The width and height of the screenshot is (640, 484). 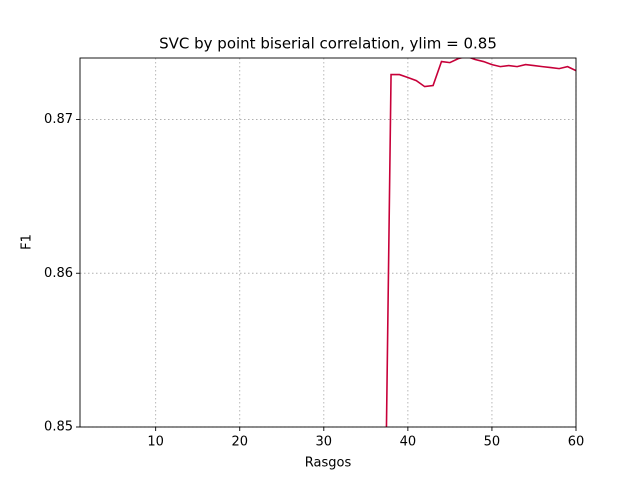 What do you see at coordinates (492, 442) in the screenshot?
I see `x-tick-label: 50` at bounding box center [492, 442].